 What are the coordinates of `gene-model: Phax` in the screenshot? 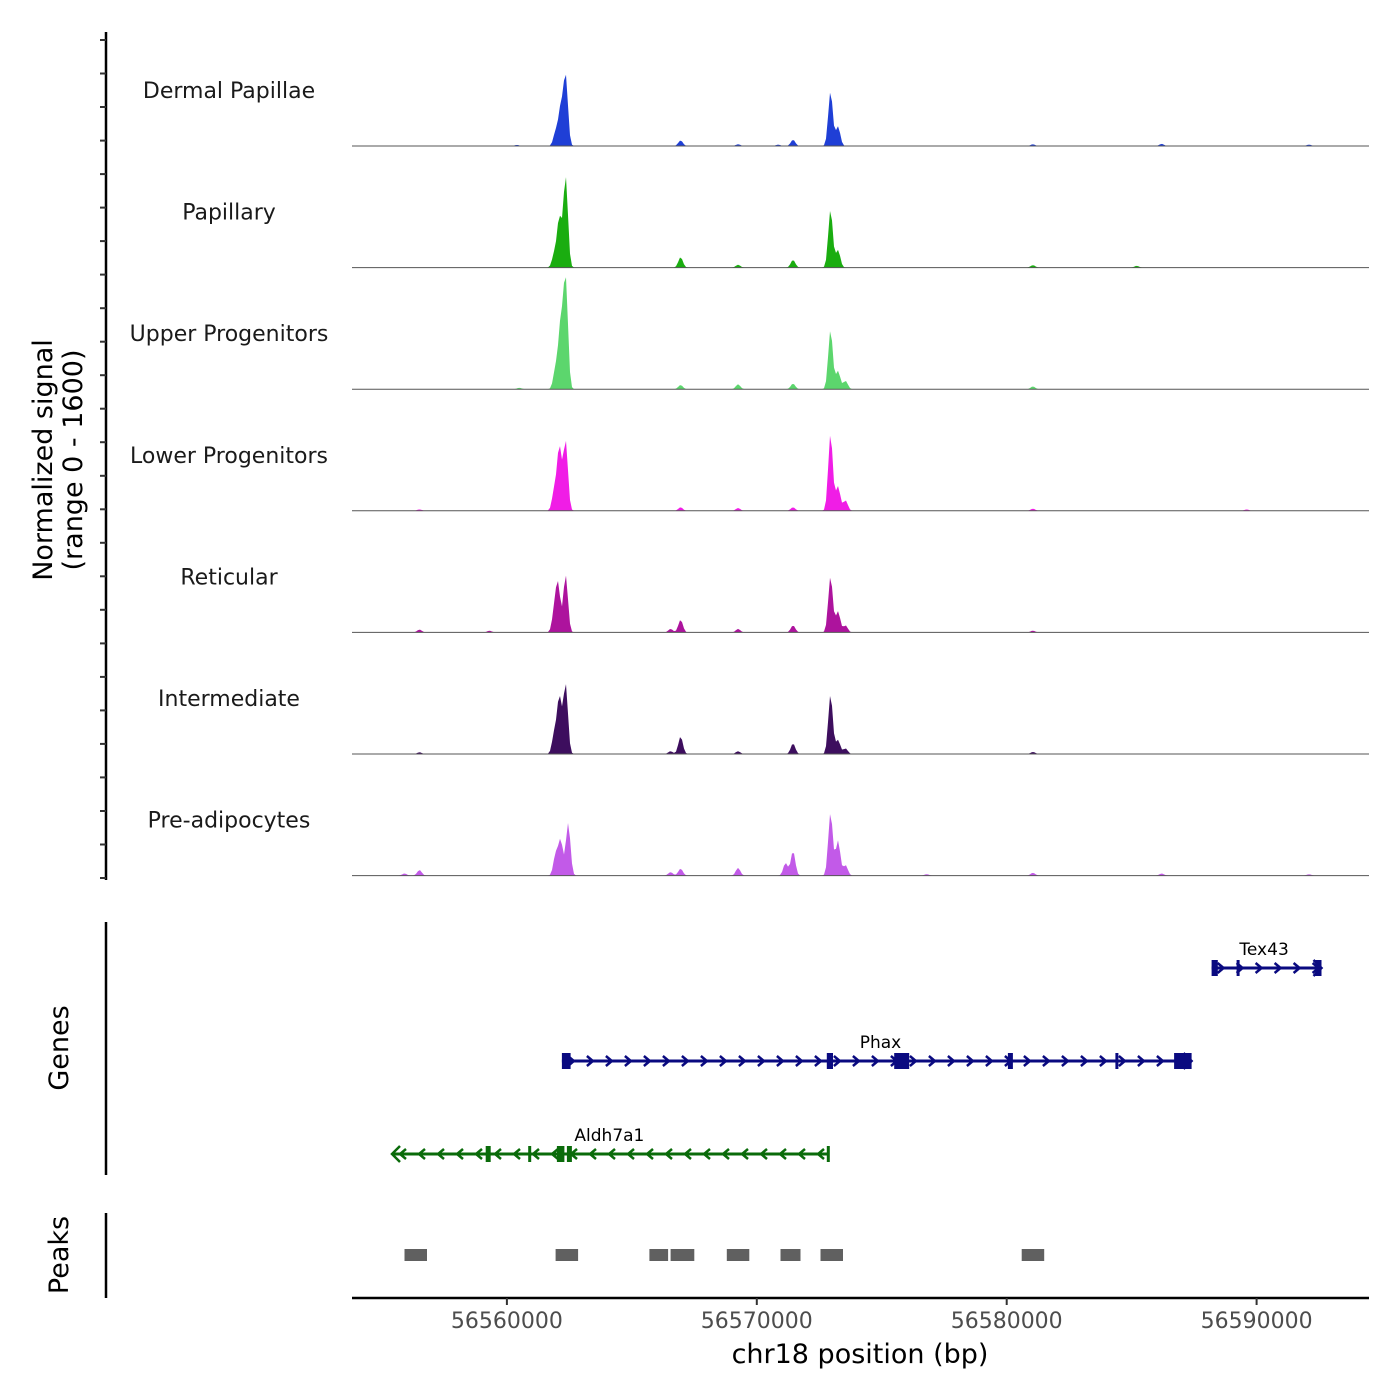 It's located at (877, 1051).